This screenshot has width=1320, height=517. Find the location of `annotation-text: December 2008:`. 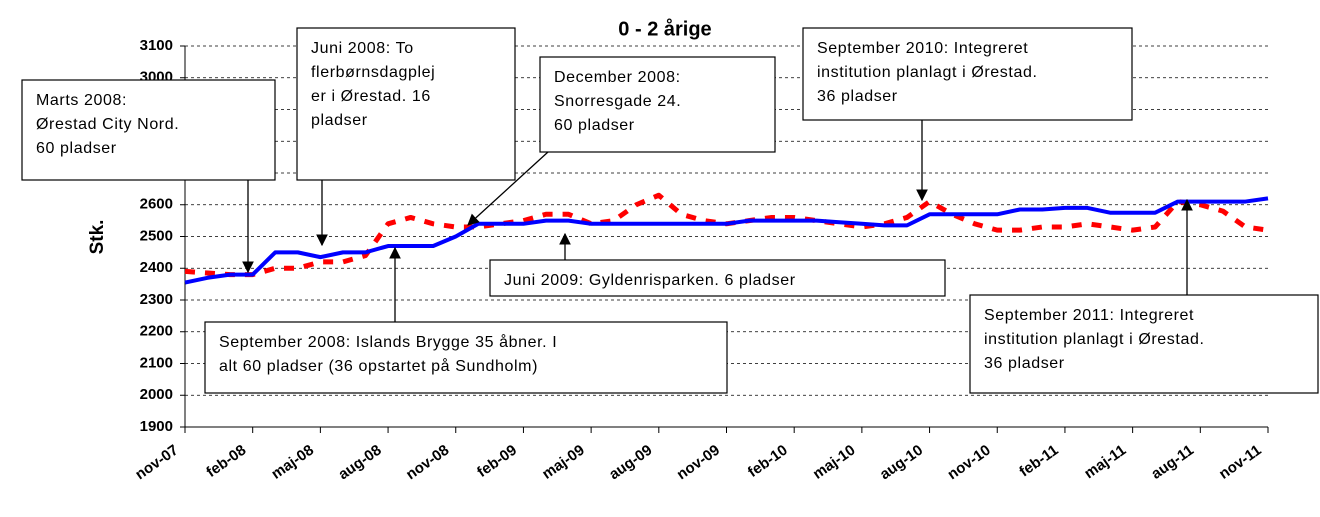

annotation-text: December 2008: is located at coordinates (617, 77).